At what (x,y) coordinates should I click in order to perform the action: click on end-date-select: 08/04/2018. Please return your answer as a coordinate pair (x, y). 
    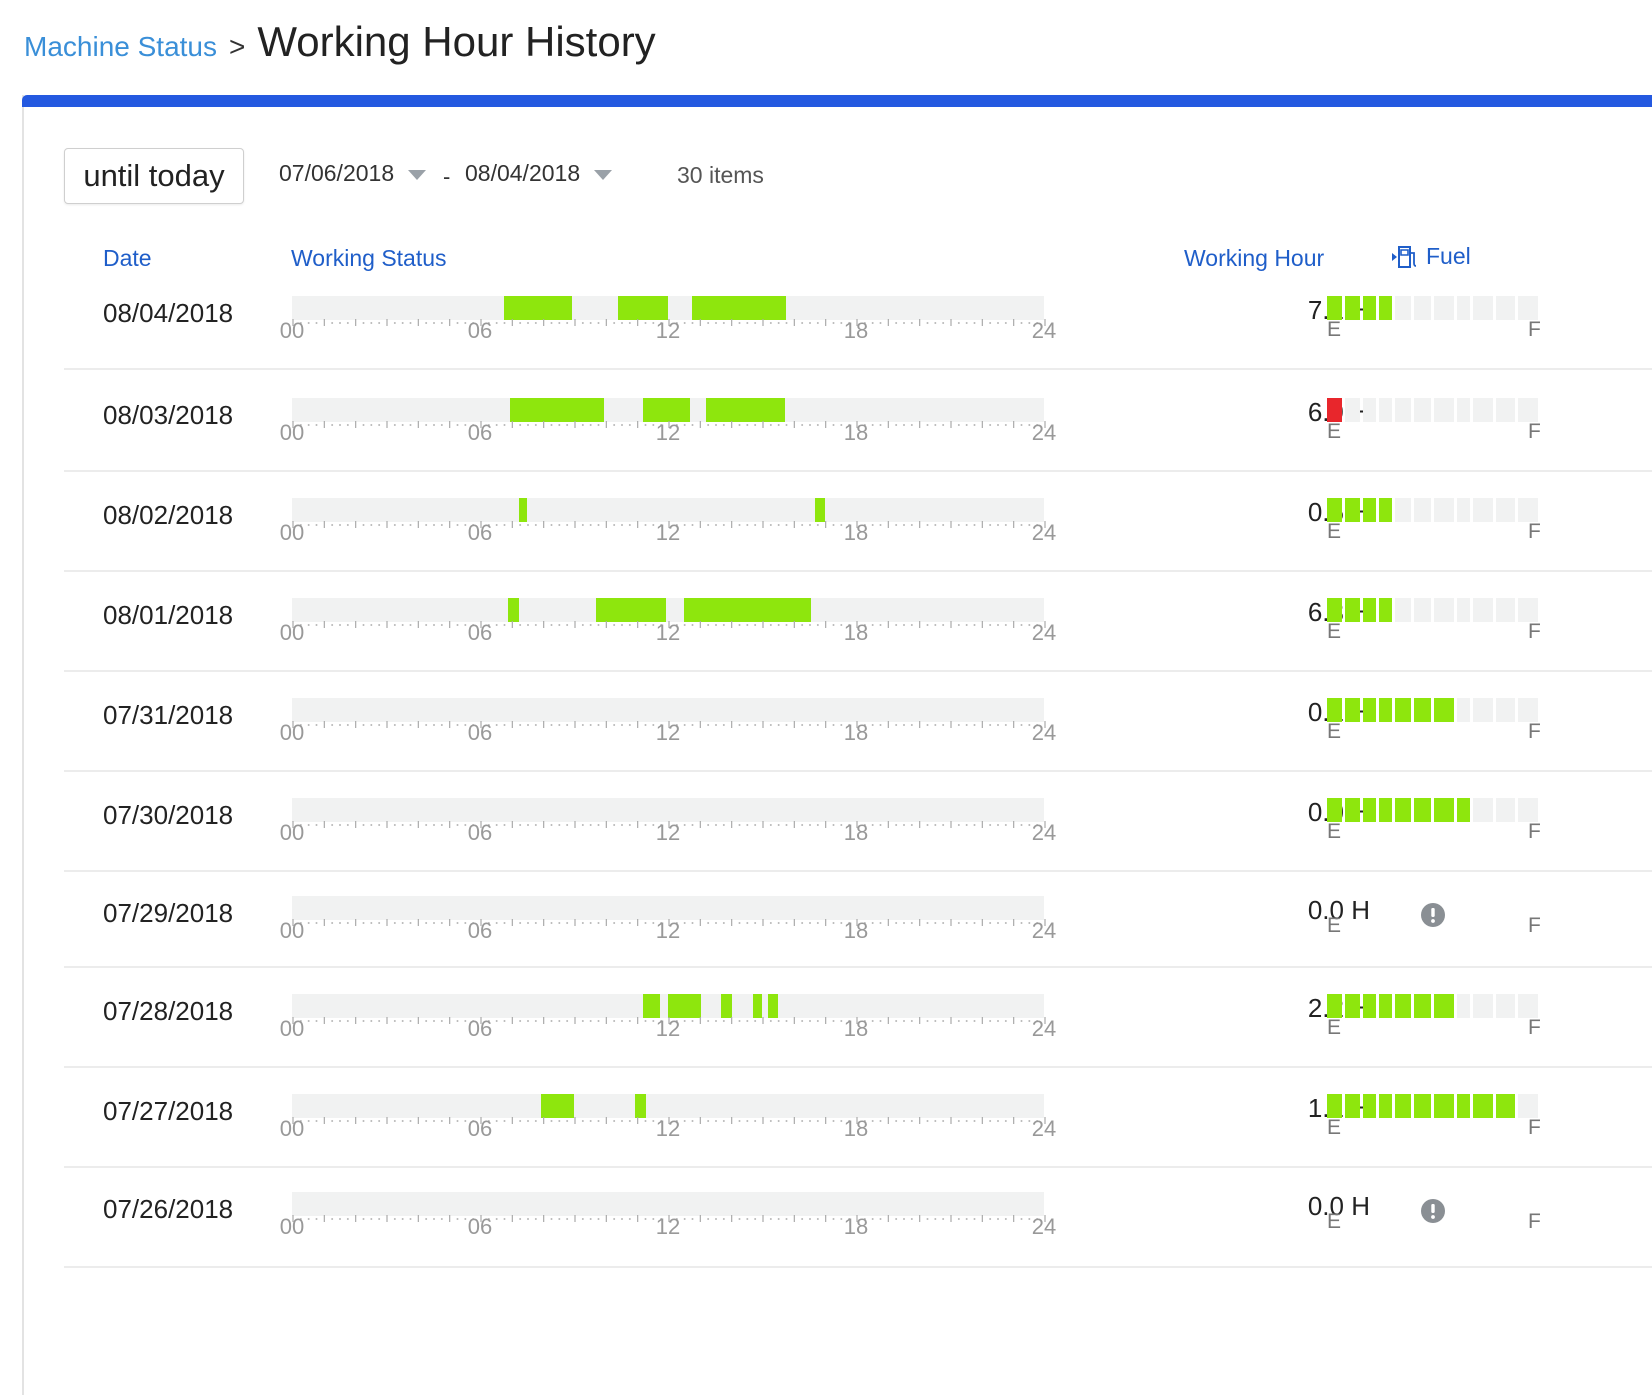
    Looking at the image, I should click on (539, 173).